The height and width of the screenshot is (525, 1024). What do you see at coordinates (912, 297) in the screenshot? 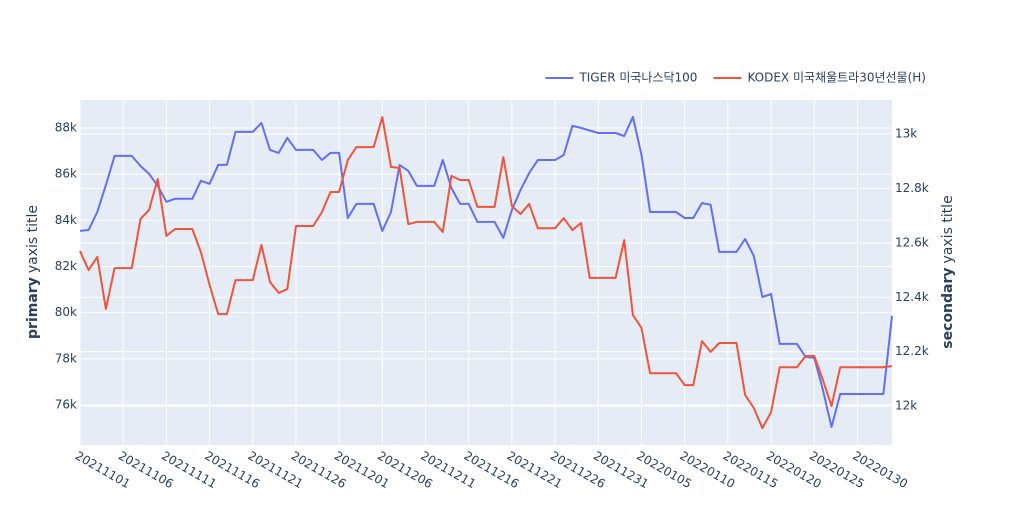
I see `y2-tick-label: 12.4k` at bounding box center [912, 297].